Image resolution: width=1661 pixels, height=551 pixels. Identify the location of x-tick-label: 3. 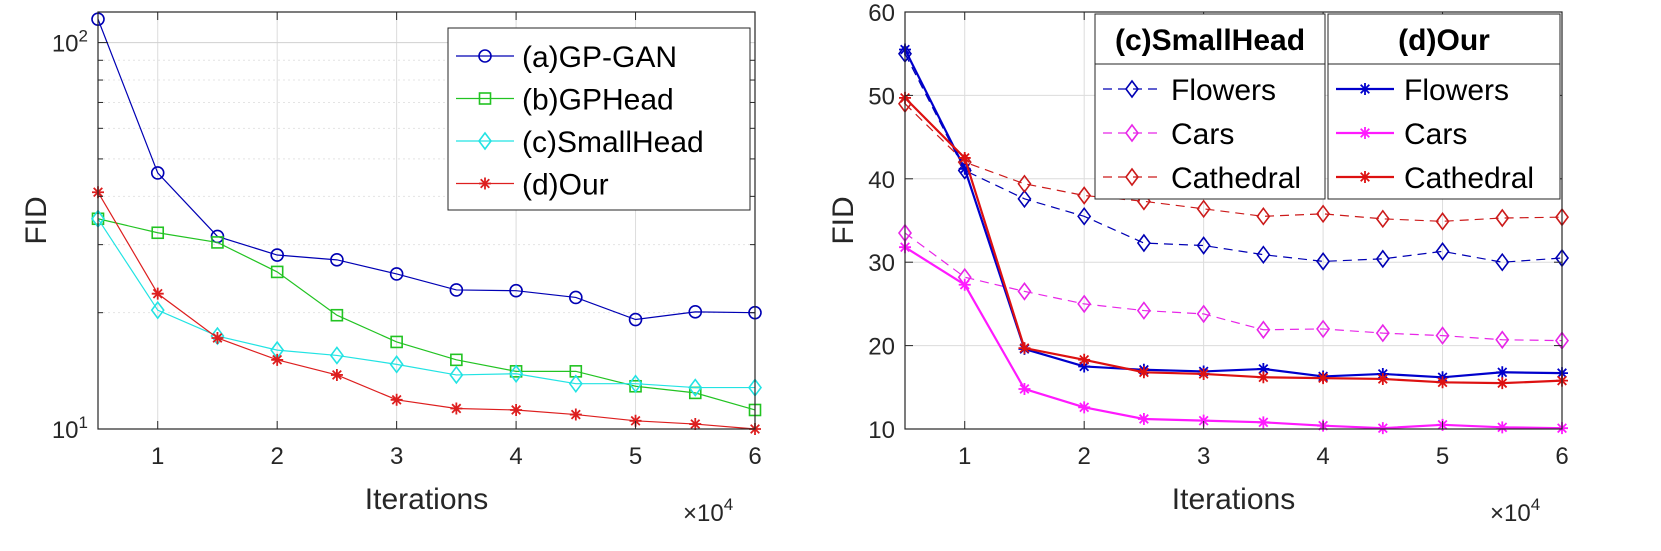
(1203, 456).